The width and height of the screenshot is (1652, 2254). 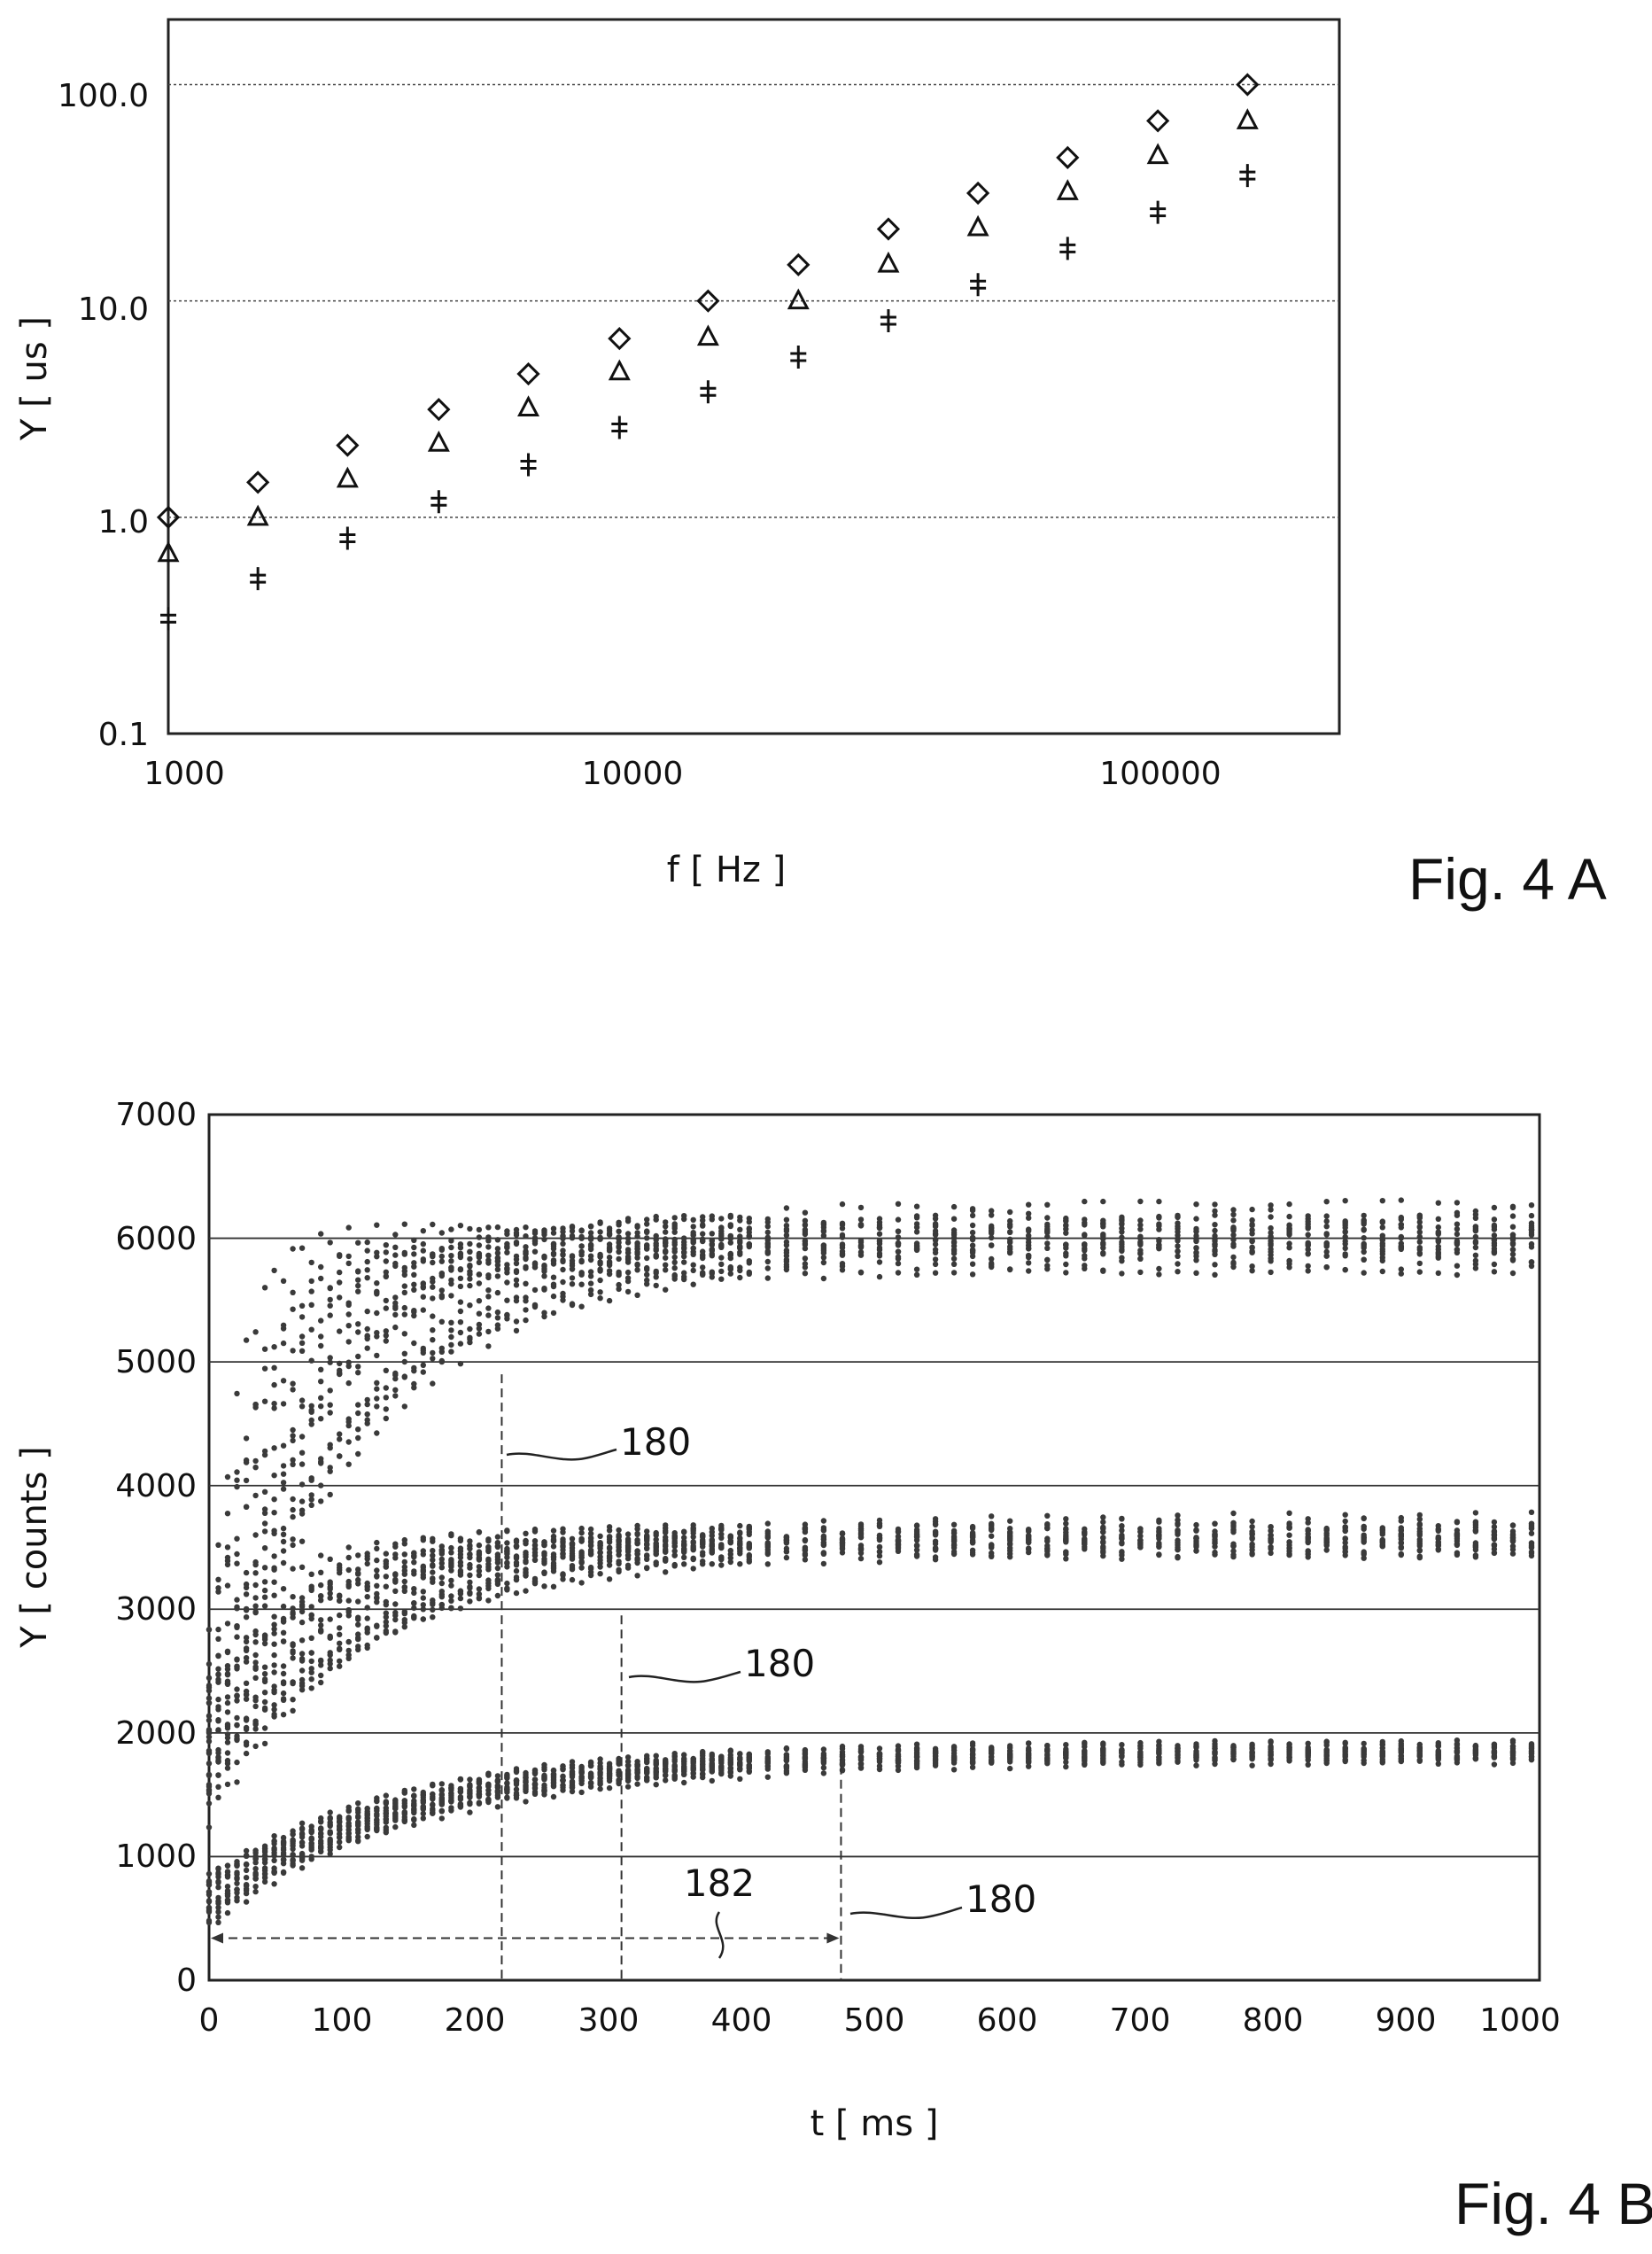 I want to click on x-tick-label: 400, so click(x=741, y=2021).